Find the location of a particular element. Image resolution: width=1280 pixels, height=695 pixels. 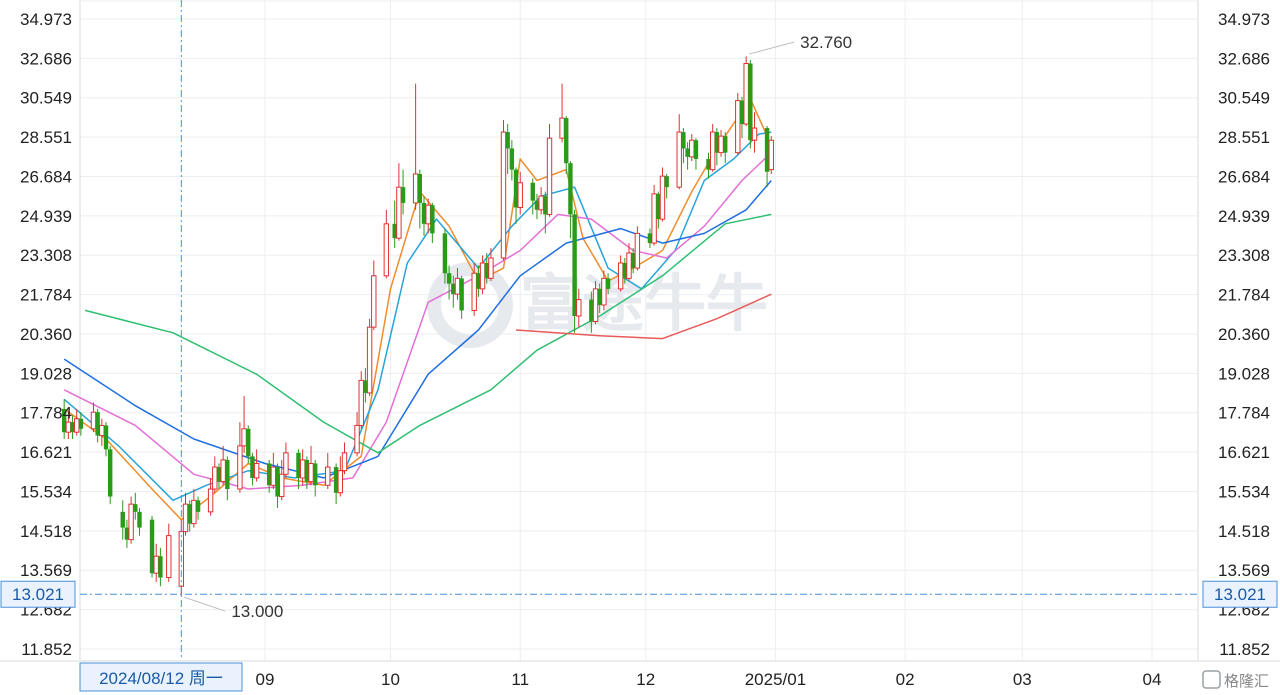

x-tick-label: 09 is located at coordinates (265, 679).